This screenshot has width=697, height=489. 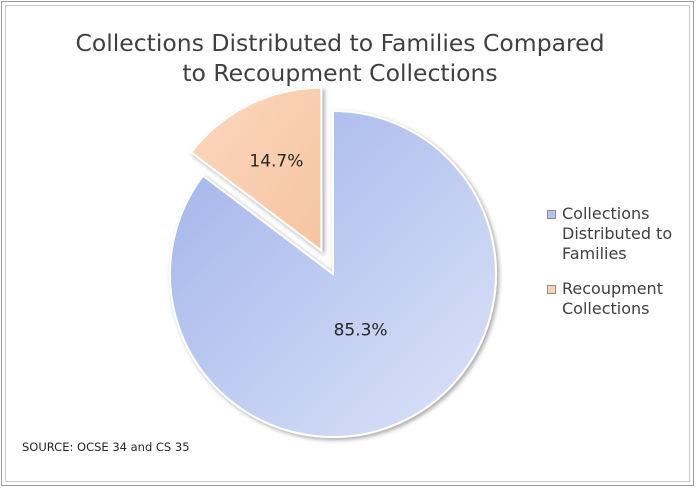 What do you see at coordinates (361, 331) in the screenshot?
I see `data-label-distributed: 85.3%` at bounding box center [361, 331].